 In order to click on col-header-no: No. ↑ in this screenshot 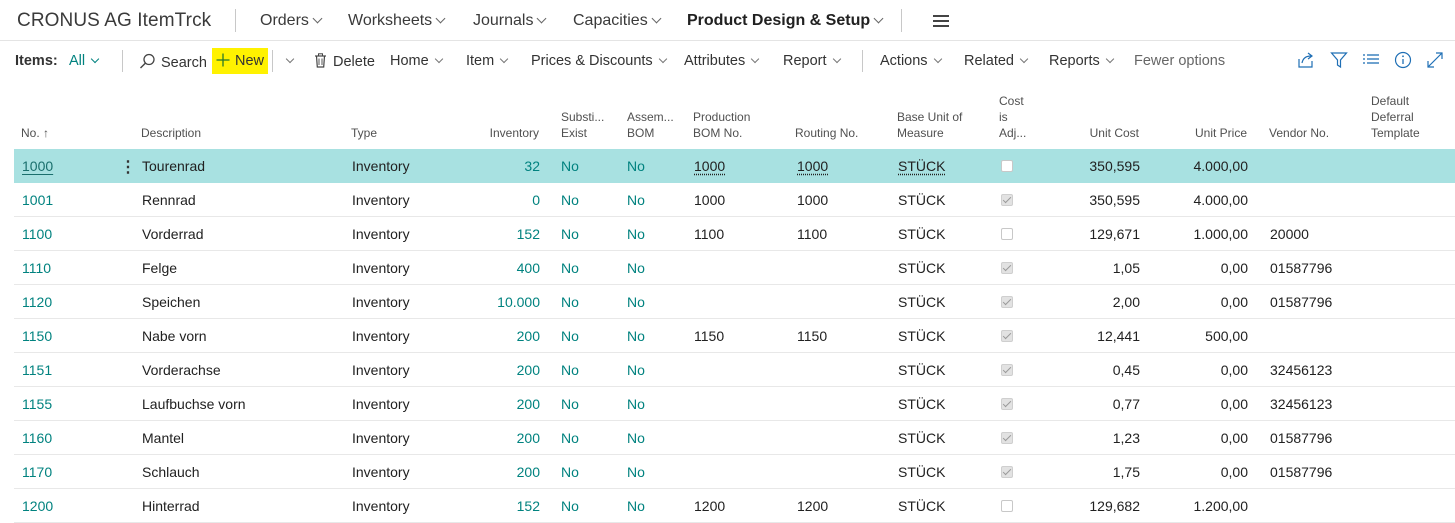, I will do `click(35, 133)`.